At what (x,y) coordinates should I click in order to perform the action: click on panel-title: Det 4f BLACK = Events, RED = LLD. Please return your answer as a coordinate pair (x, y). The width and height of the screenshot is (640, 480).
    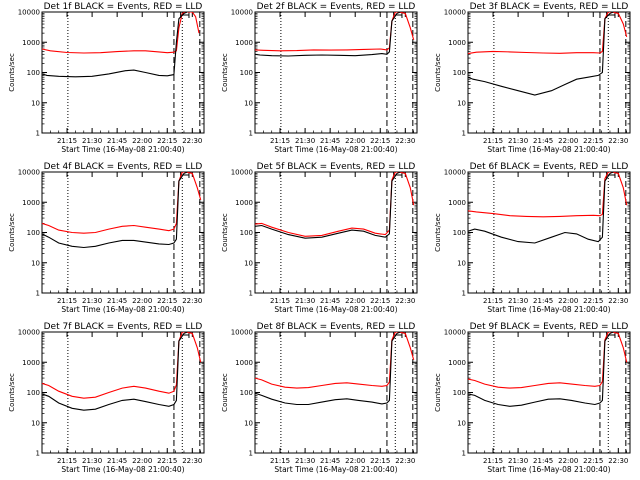
    Looking at the image, I should click on (123, 167).